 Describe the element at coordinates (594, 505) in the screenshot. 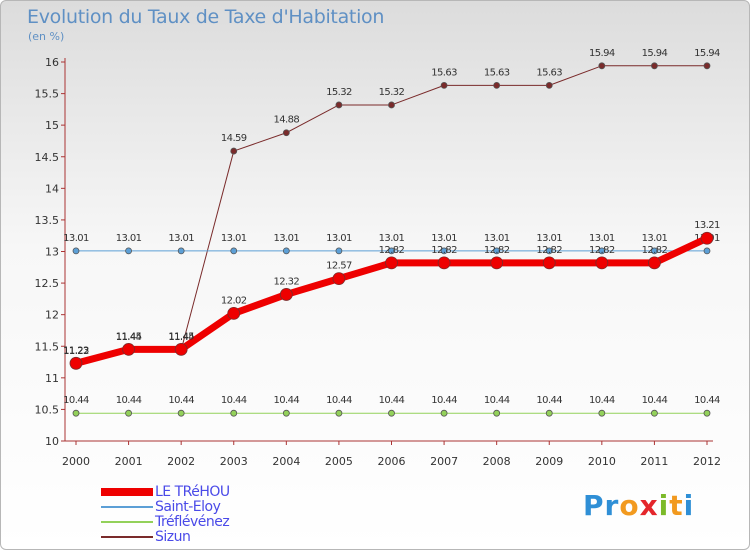

I see `logo-letter: P` at that location.